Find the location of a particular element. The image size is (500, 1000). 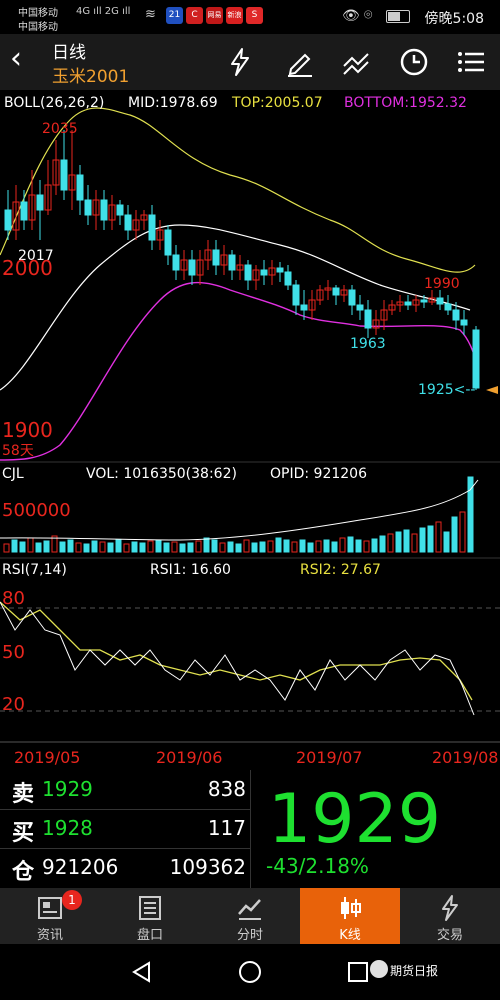

battery-icon is located at coordinates (398, 16).